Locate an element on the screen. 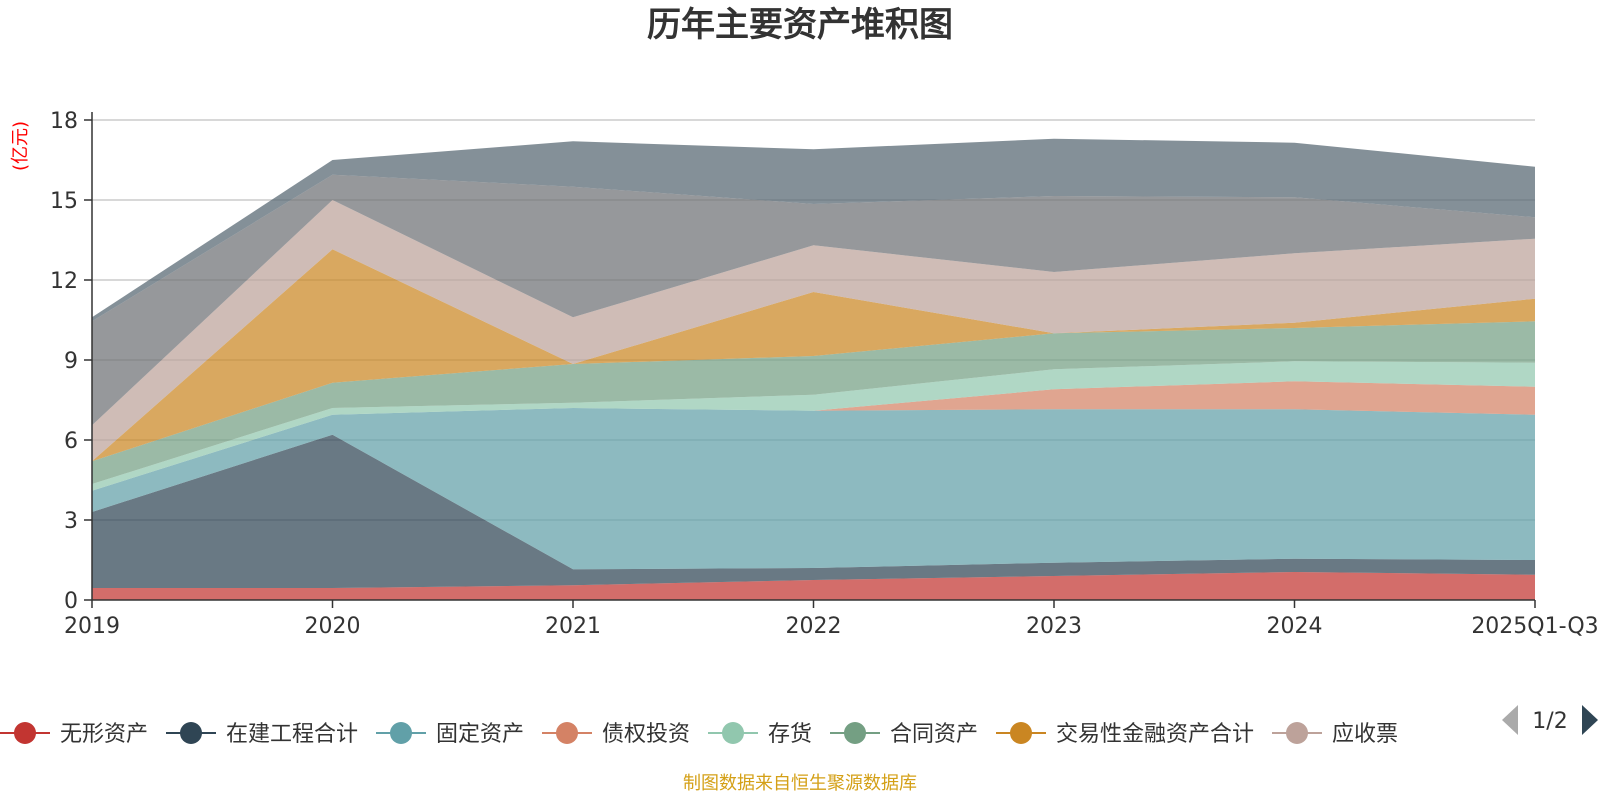  x-tick-label: 2025Q1-Q3 is located at coordinates (1534, 626).